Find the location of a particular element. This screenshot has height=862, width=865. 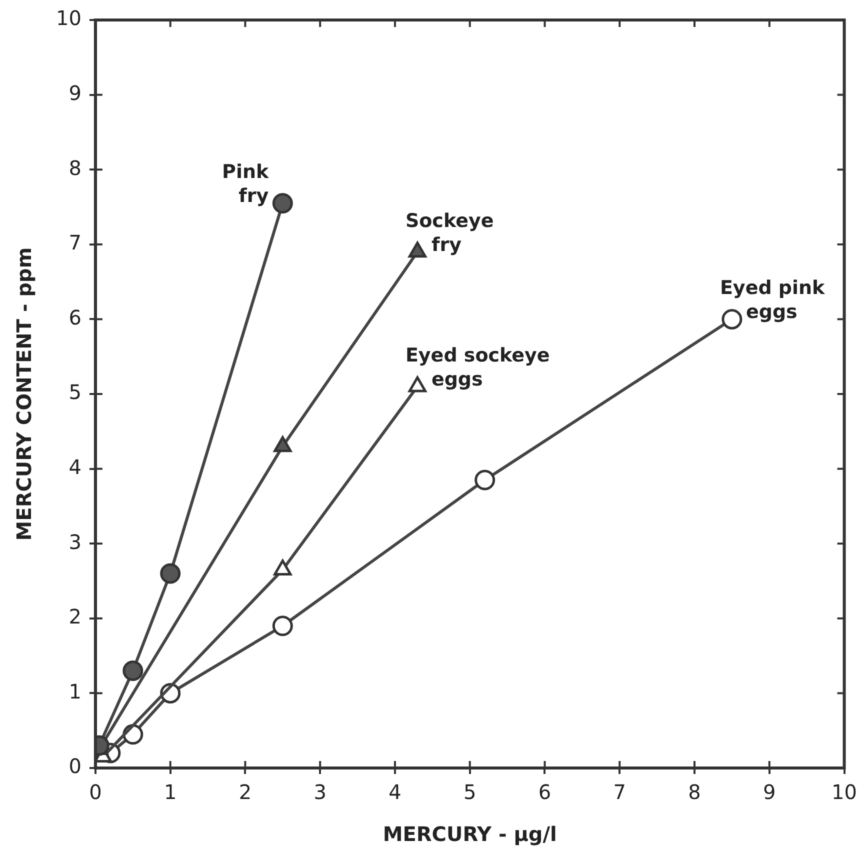

series-label: Sockeye fry is located at coordinates (449, 233).